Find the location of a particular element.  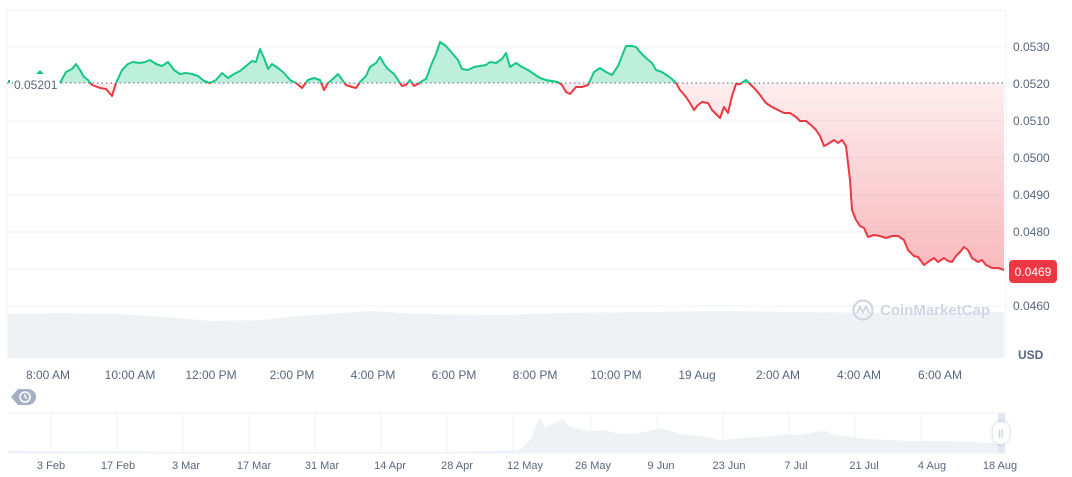

navigator-tick: 3 Mar is located at coordinates (186, 466).